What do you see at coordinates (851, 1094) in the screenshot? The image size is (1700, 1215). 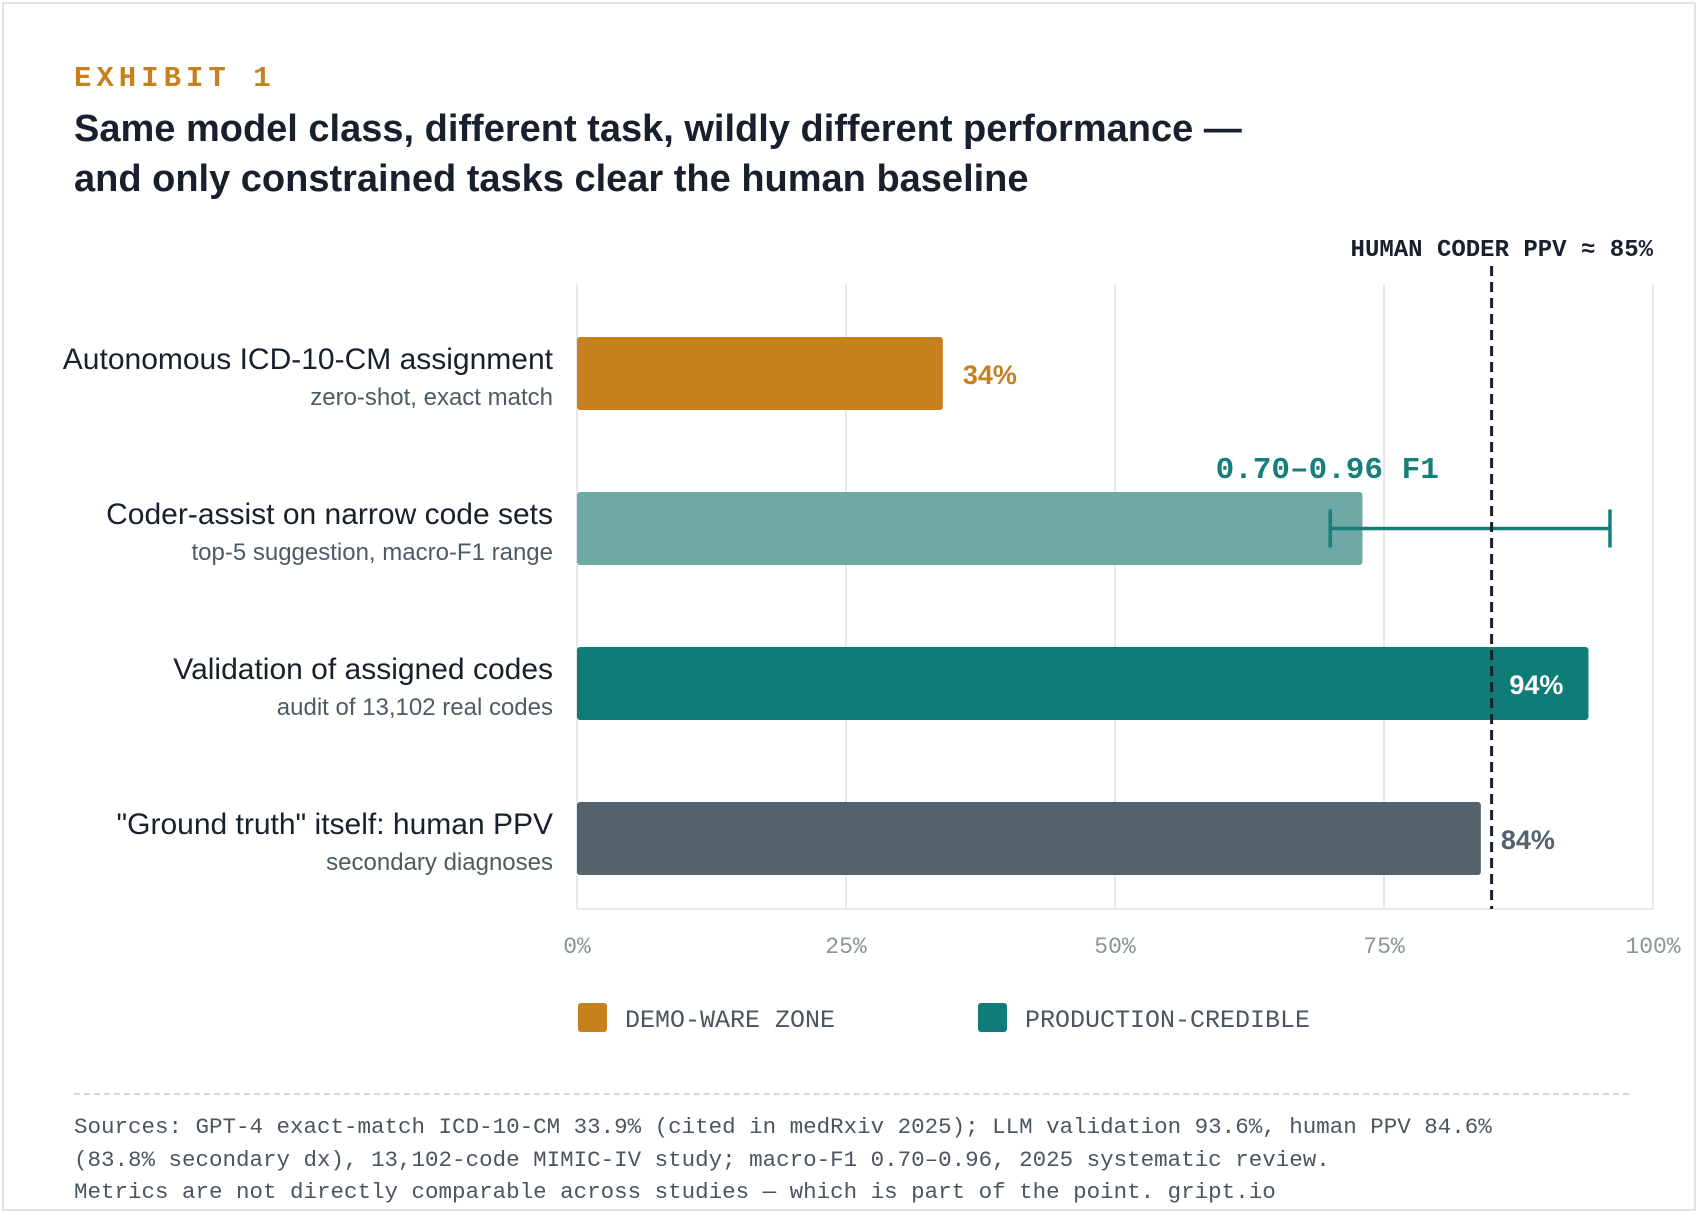 I see `footer-divider` at bounding box center [851, 1094].